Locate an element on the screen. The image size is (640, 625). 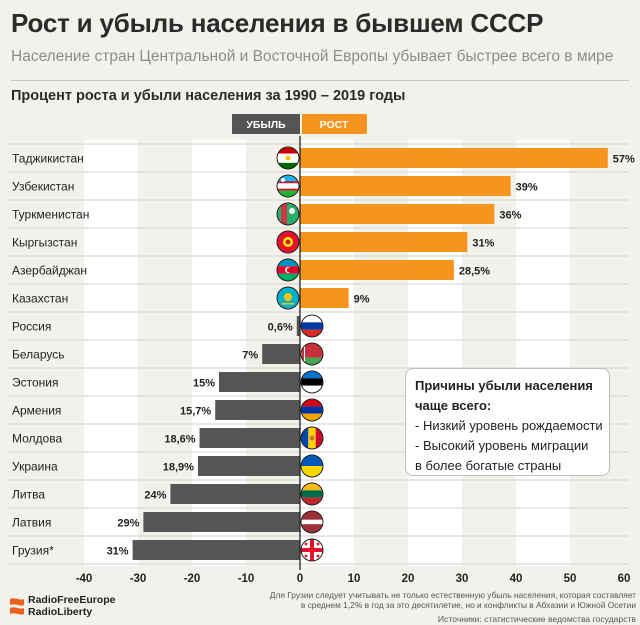
x-tick-label: -10 is located at coordinates (246, 579).